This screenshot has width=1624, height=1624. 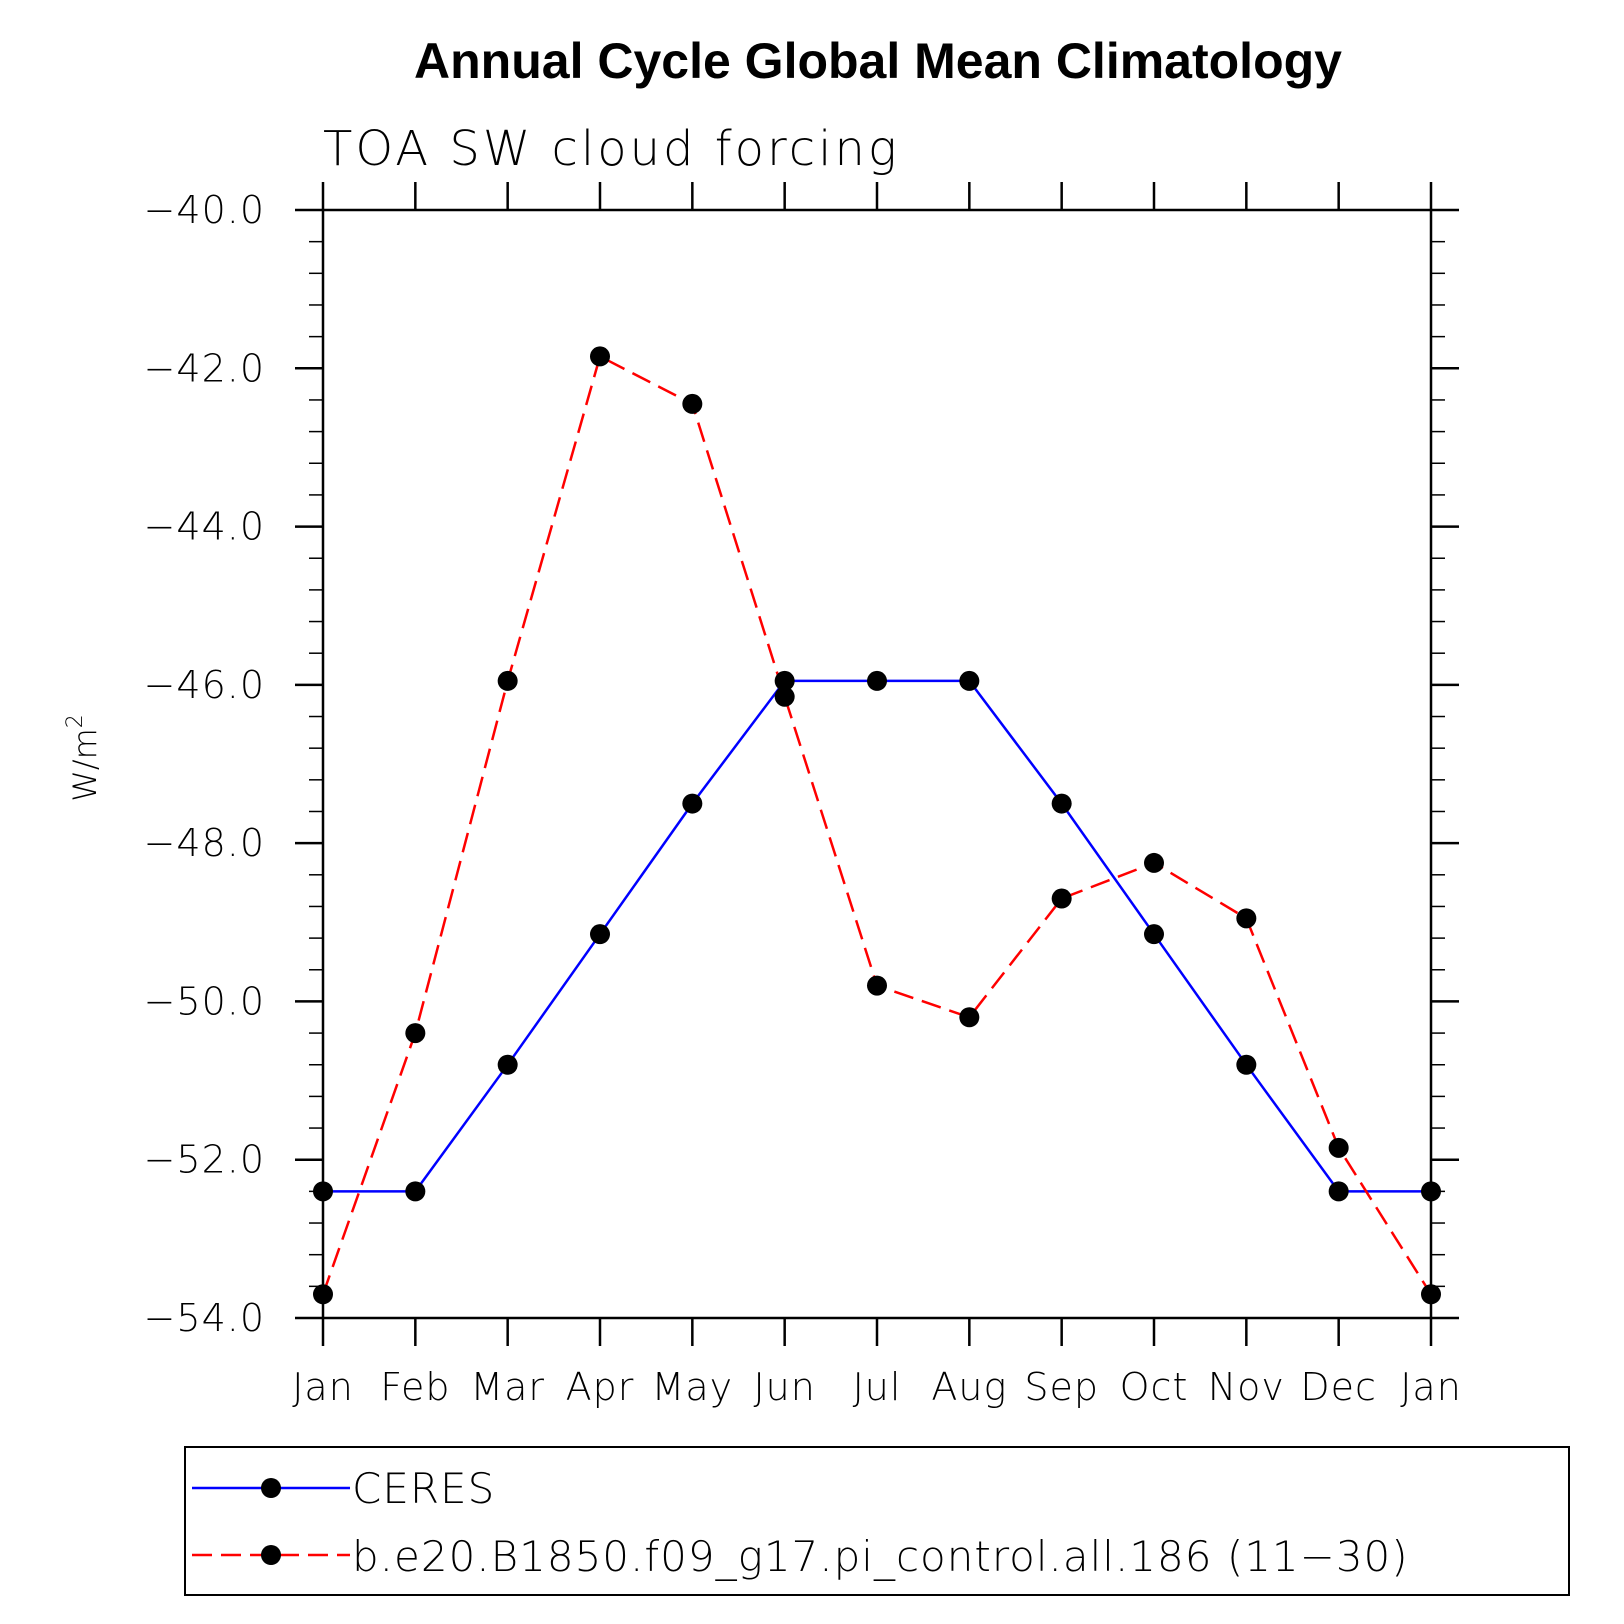 What do you see at coordinates (204, 1160) in the screenshot?
I see `y-tick-label: −52.0` at bounding box center [204, 1160].